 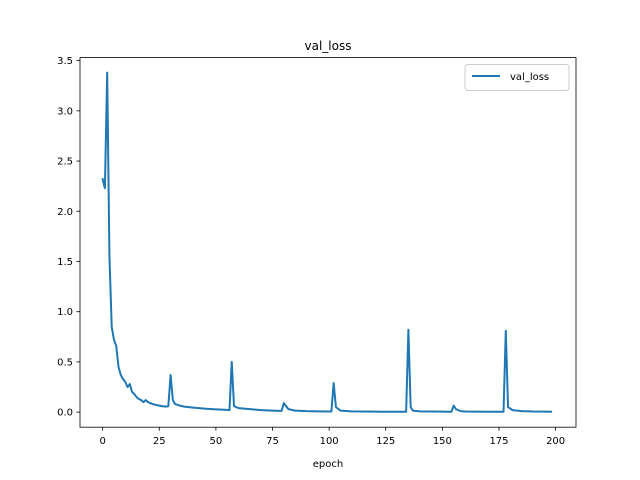 I want to click on y-tick-label: 1.0, so click(x=65, y=312).